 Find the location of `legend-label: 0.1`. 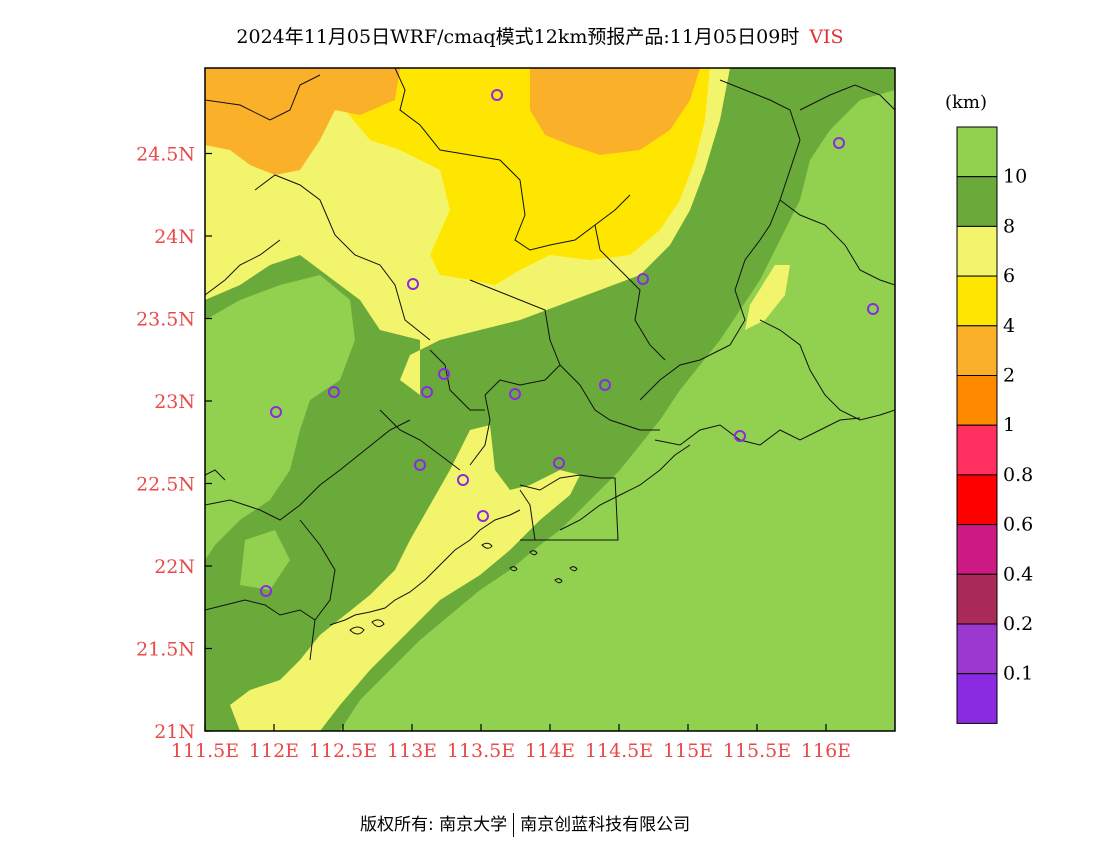

legend-label: 0.1 is located at coordinates (1018, 674).